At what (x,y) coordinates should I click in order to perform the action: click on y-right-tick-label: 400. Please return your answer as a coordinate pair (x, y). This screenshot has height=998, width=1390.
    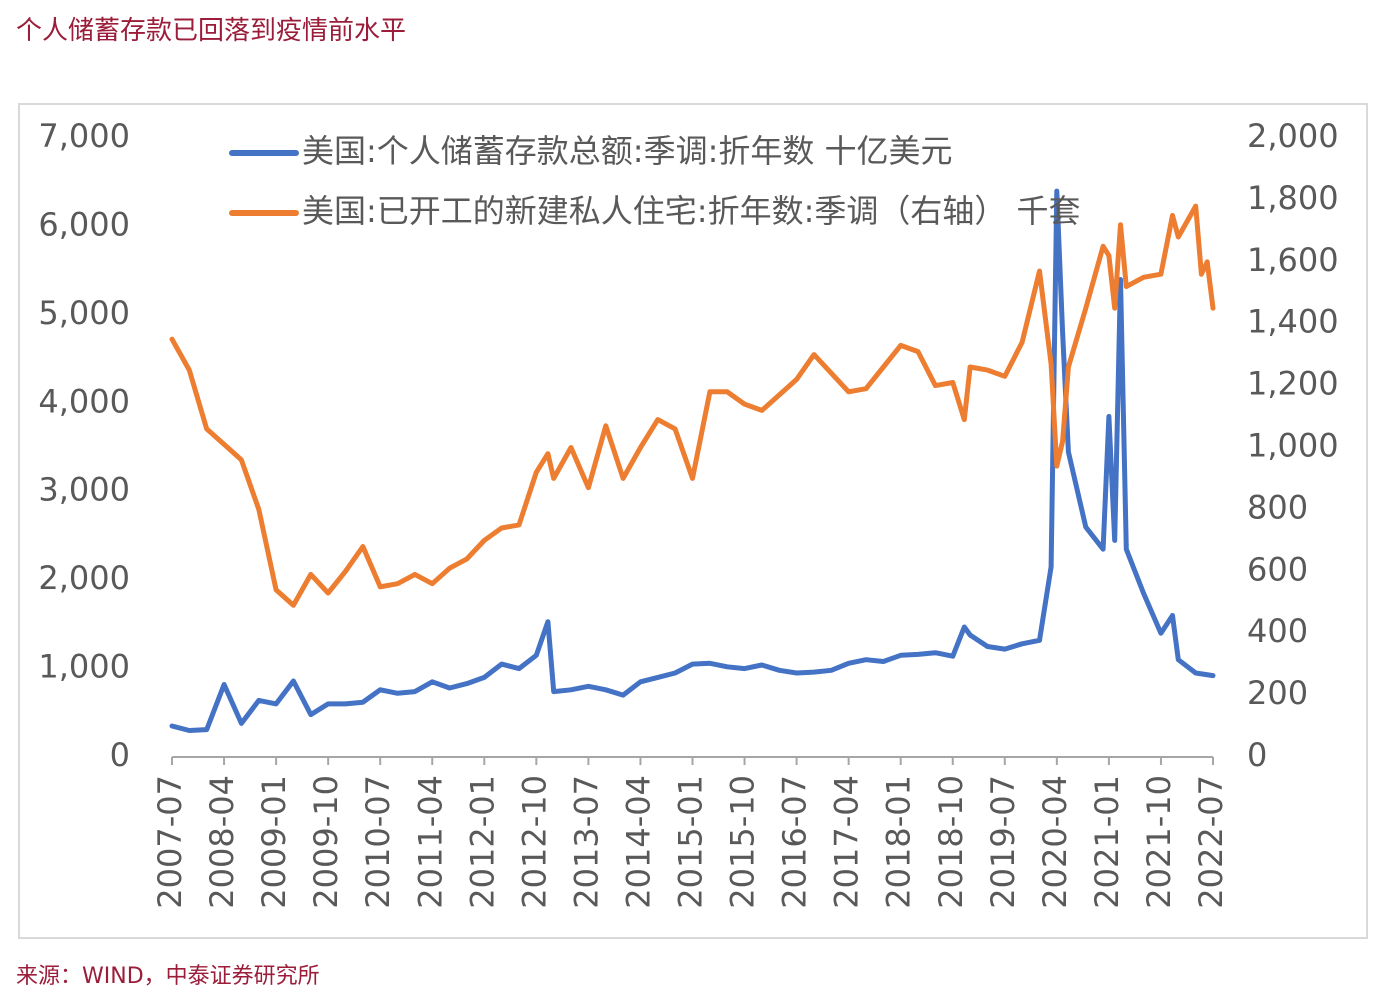
    Looking at the image, I should click on (1277, 631).